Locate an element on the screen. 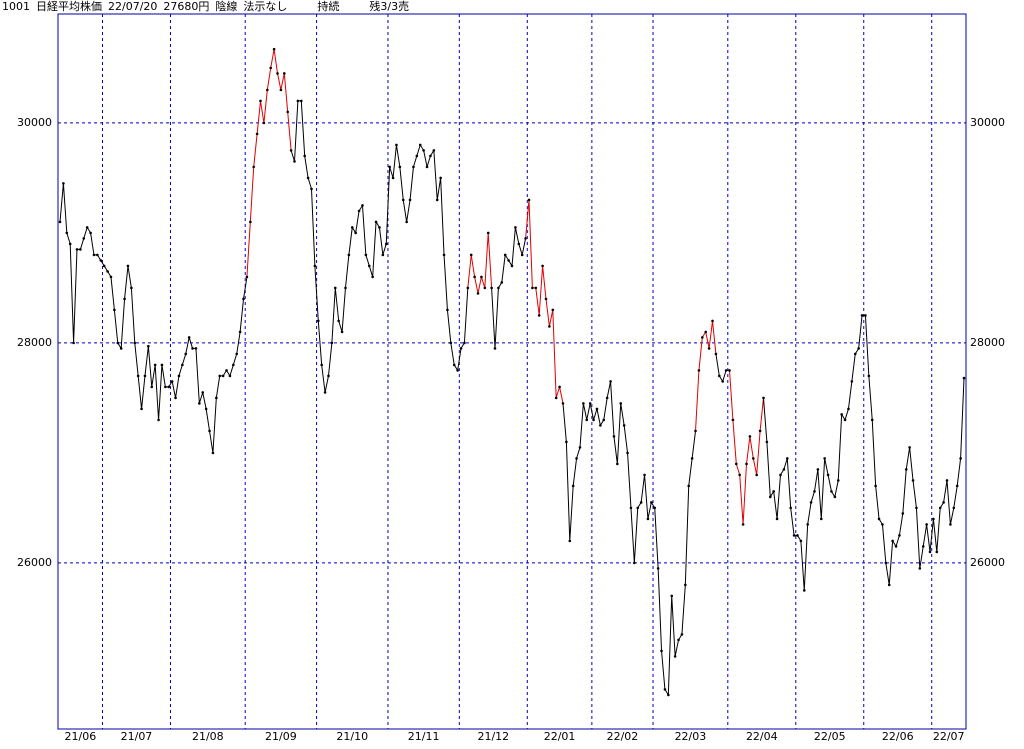 This screenshot has height=749, width=1024. x-tick-label: 22/07 is located at coordinates (949, 736).